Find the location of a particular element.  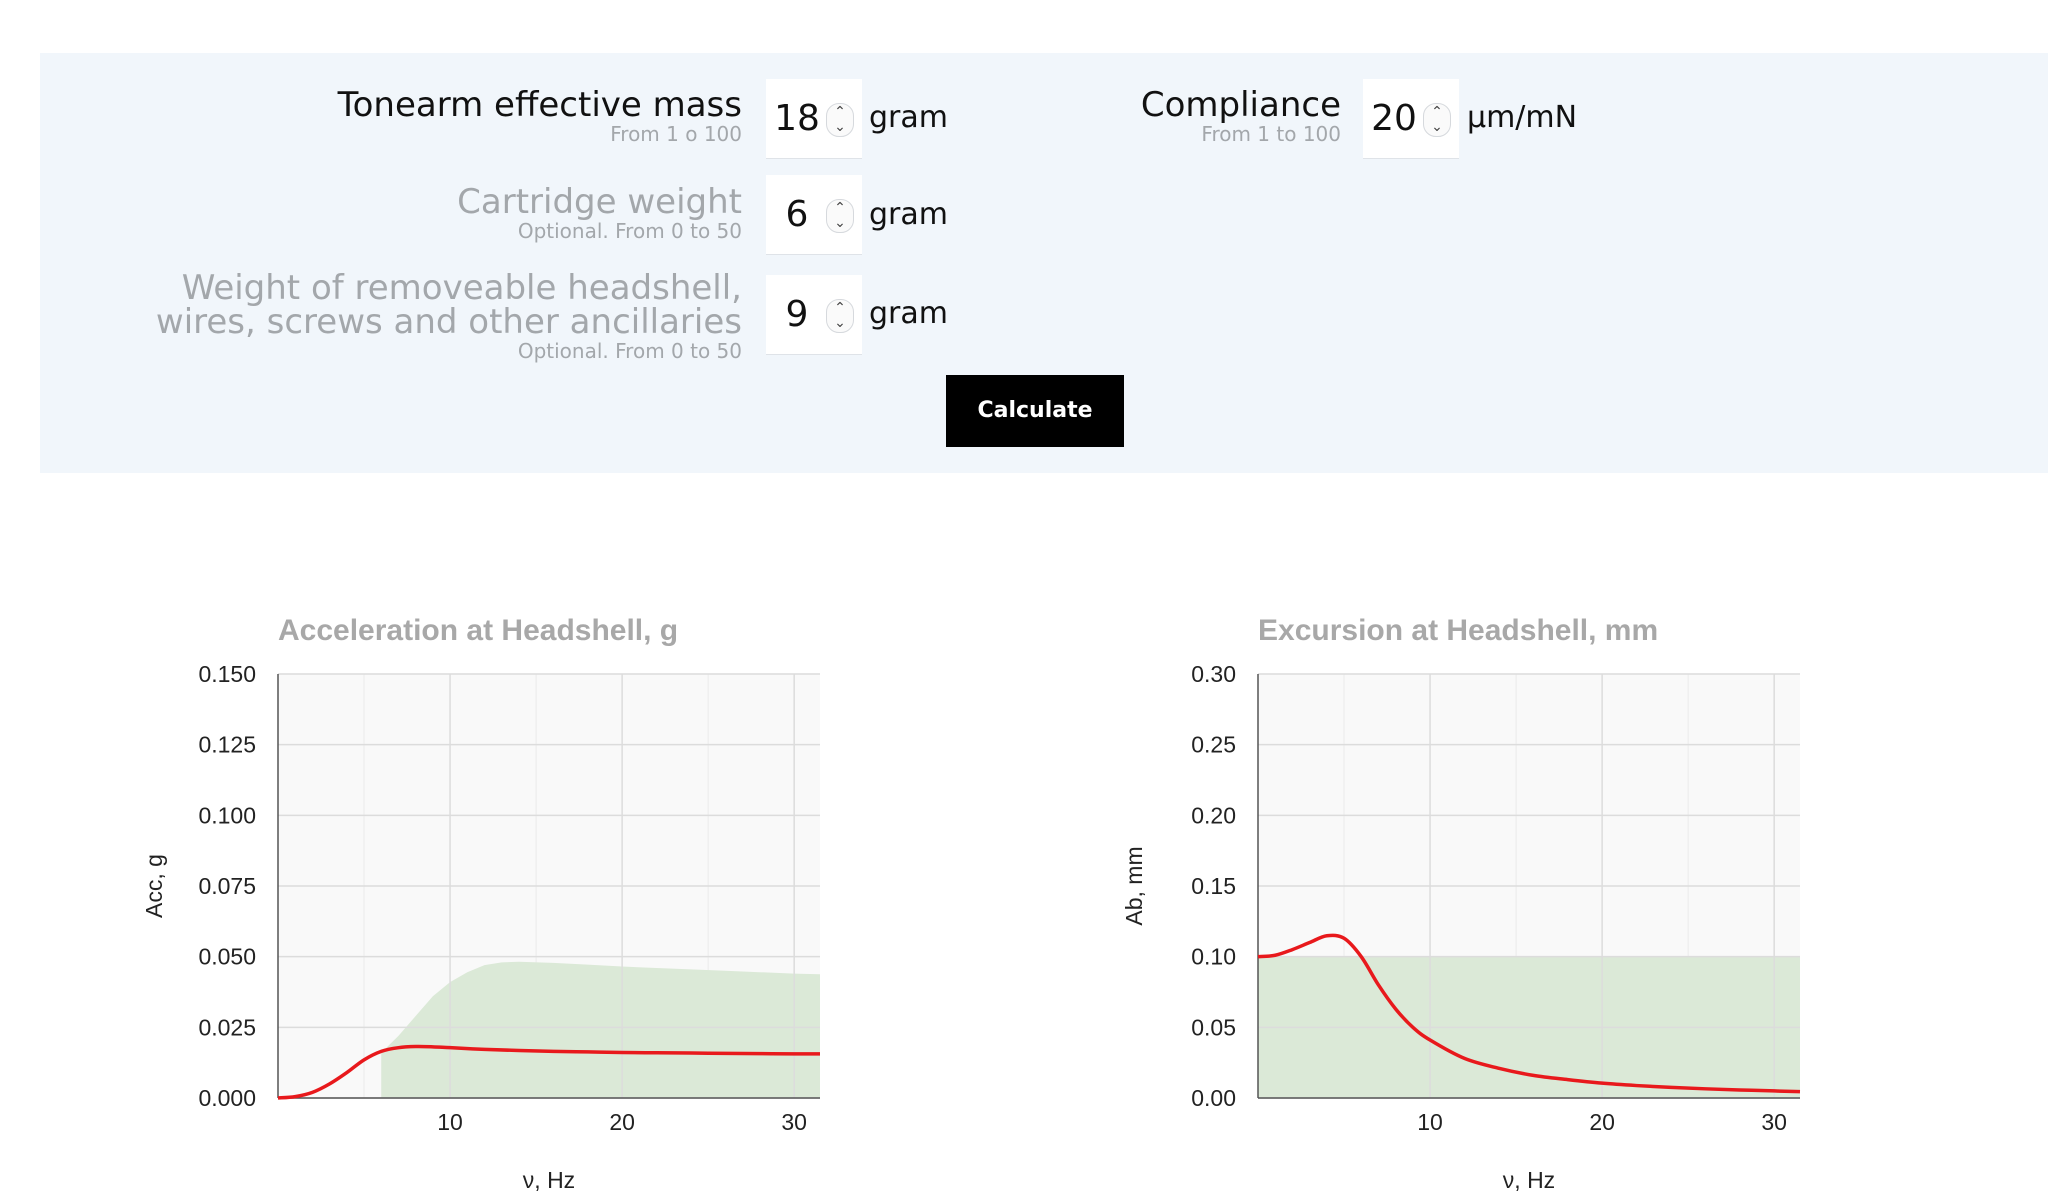

compliance-label-group: Compliance From 1 to 100 is located at coordinates (1041, 116).